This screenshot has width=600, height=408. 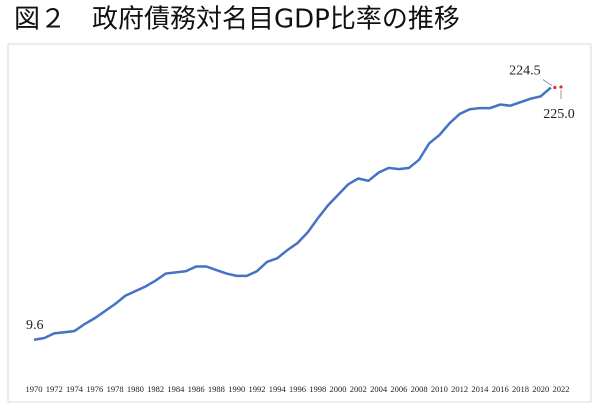 I want to click on x-tick-label: 2012, so click(x=459, y=389).